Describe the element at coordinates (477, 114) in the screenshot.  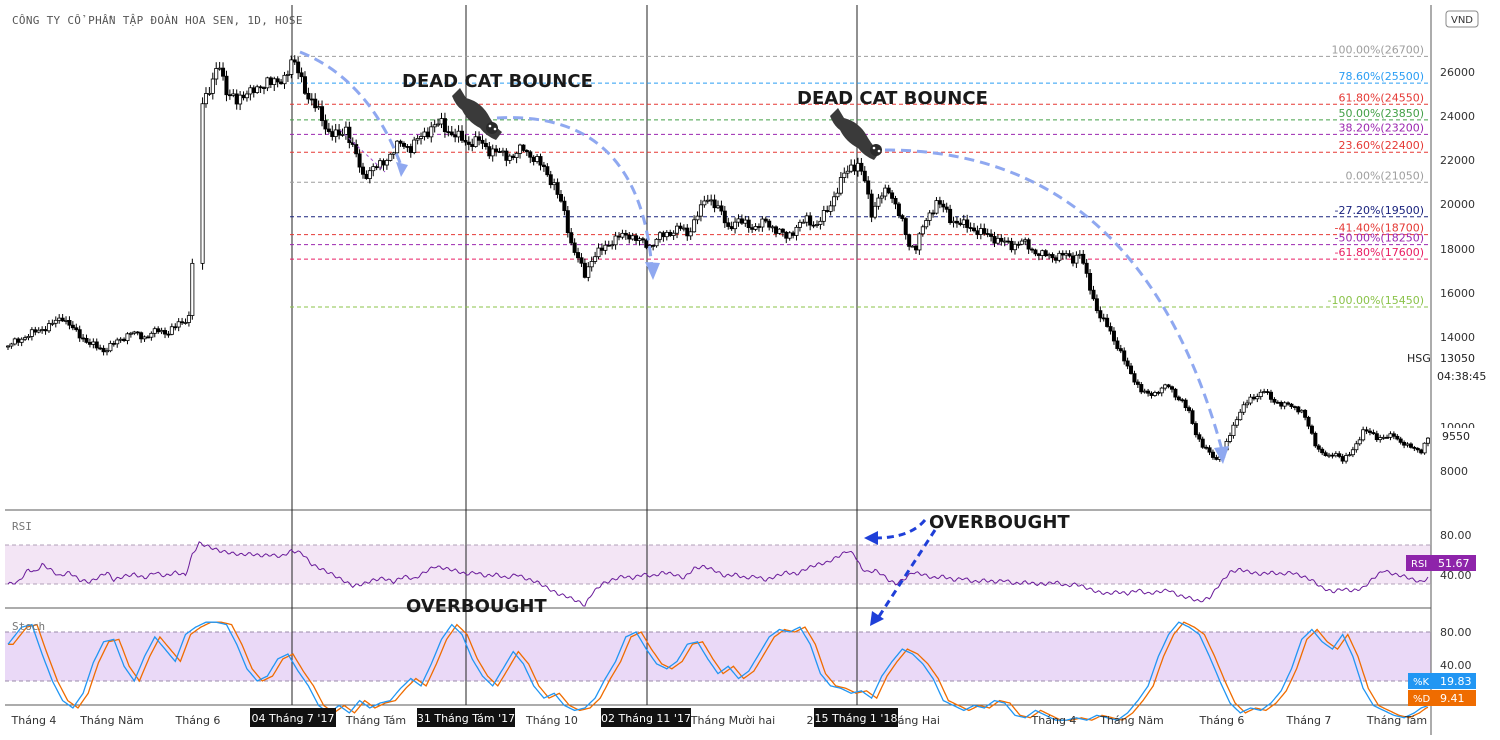
I see `cat-icon` at that location.